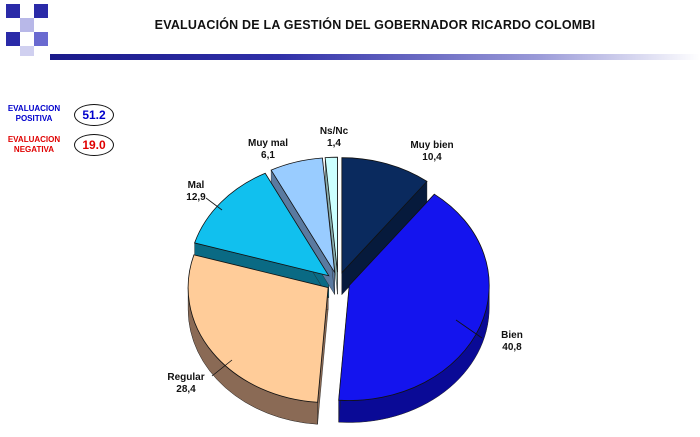  I want to click on slice-label: Muy mal, so click(268, 143).